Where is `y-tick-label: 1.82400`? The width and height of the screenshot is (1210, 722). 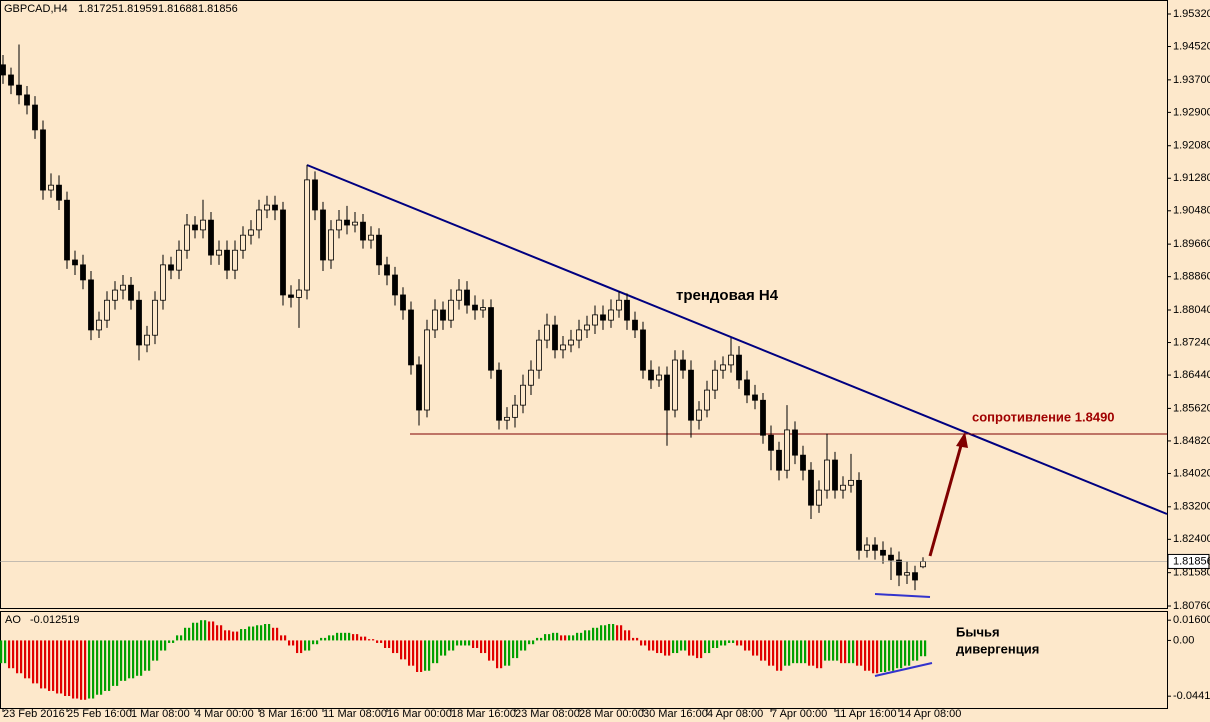 y-tick-label: 1.82400 is located at coordinates (1191, 539).